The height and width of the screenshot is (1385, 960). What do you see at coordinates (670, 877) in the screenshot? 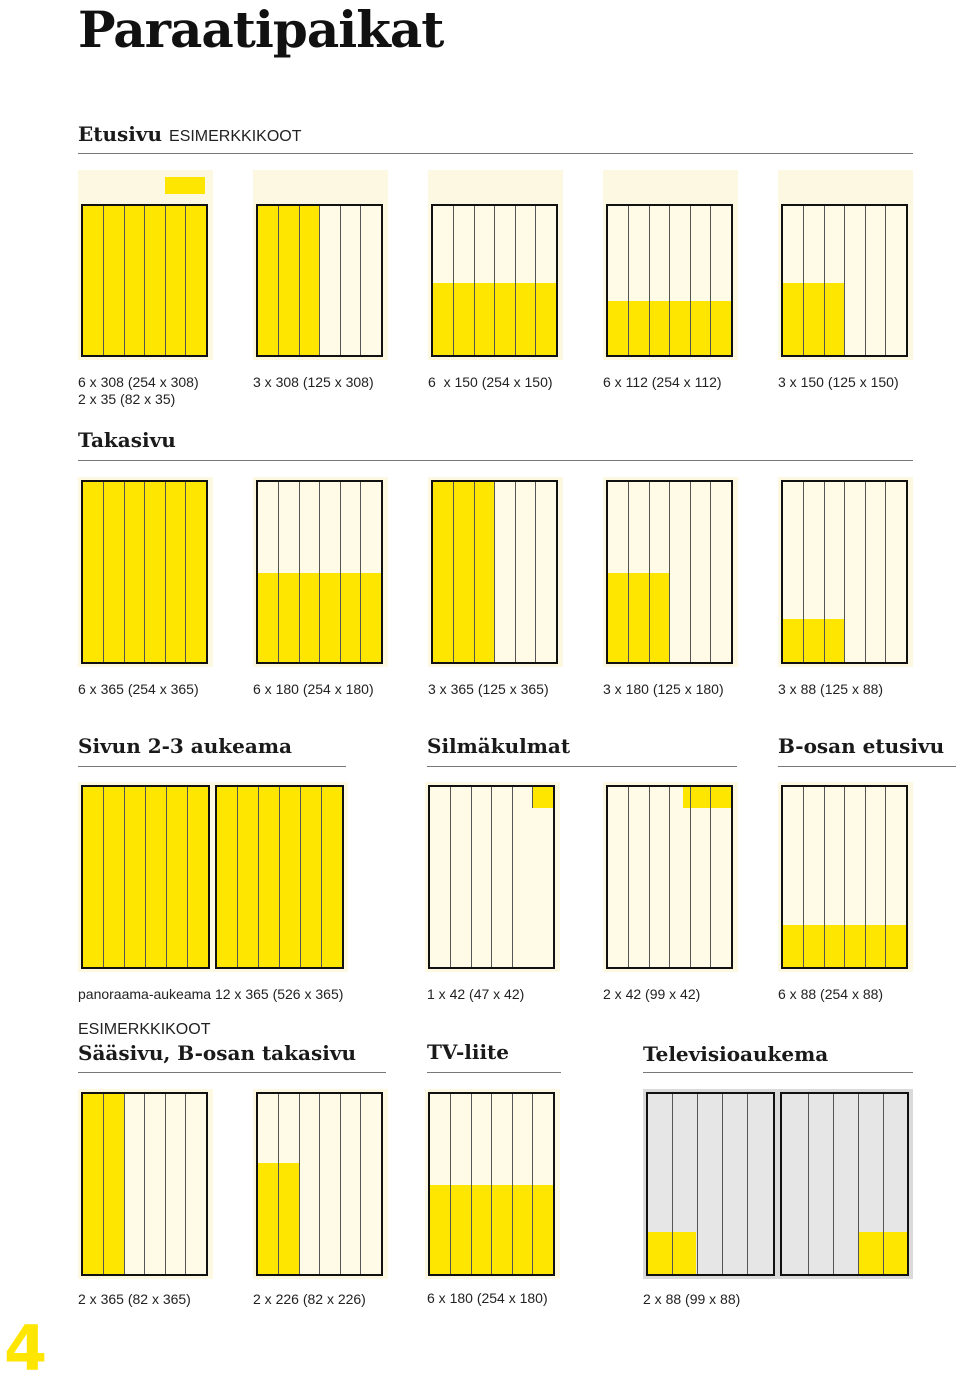
I see `layout-thumb-s2` at bounding box center [670, 877].